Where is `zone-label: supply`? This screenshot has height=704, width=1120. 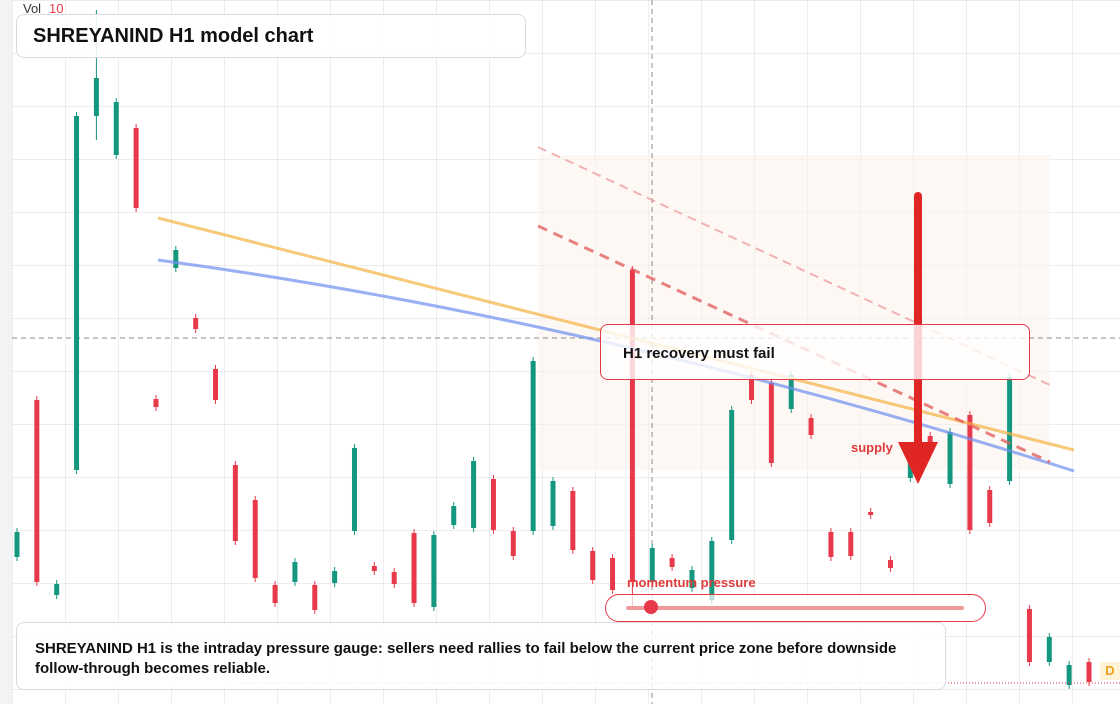
zone-label: supply is located at coordinates (872, 447).